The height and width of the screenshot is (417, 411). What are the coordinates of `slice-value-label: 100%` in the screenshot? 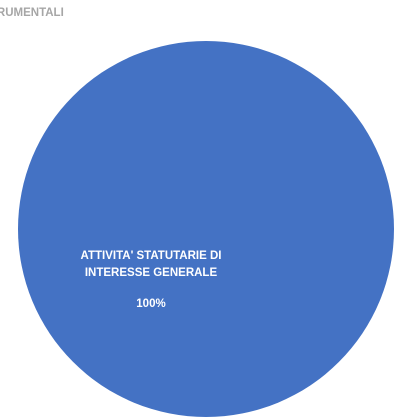 It's located at (151, 304).